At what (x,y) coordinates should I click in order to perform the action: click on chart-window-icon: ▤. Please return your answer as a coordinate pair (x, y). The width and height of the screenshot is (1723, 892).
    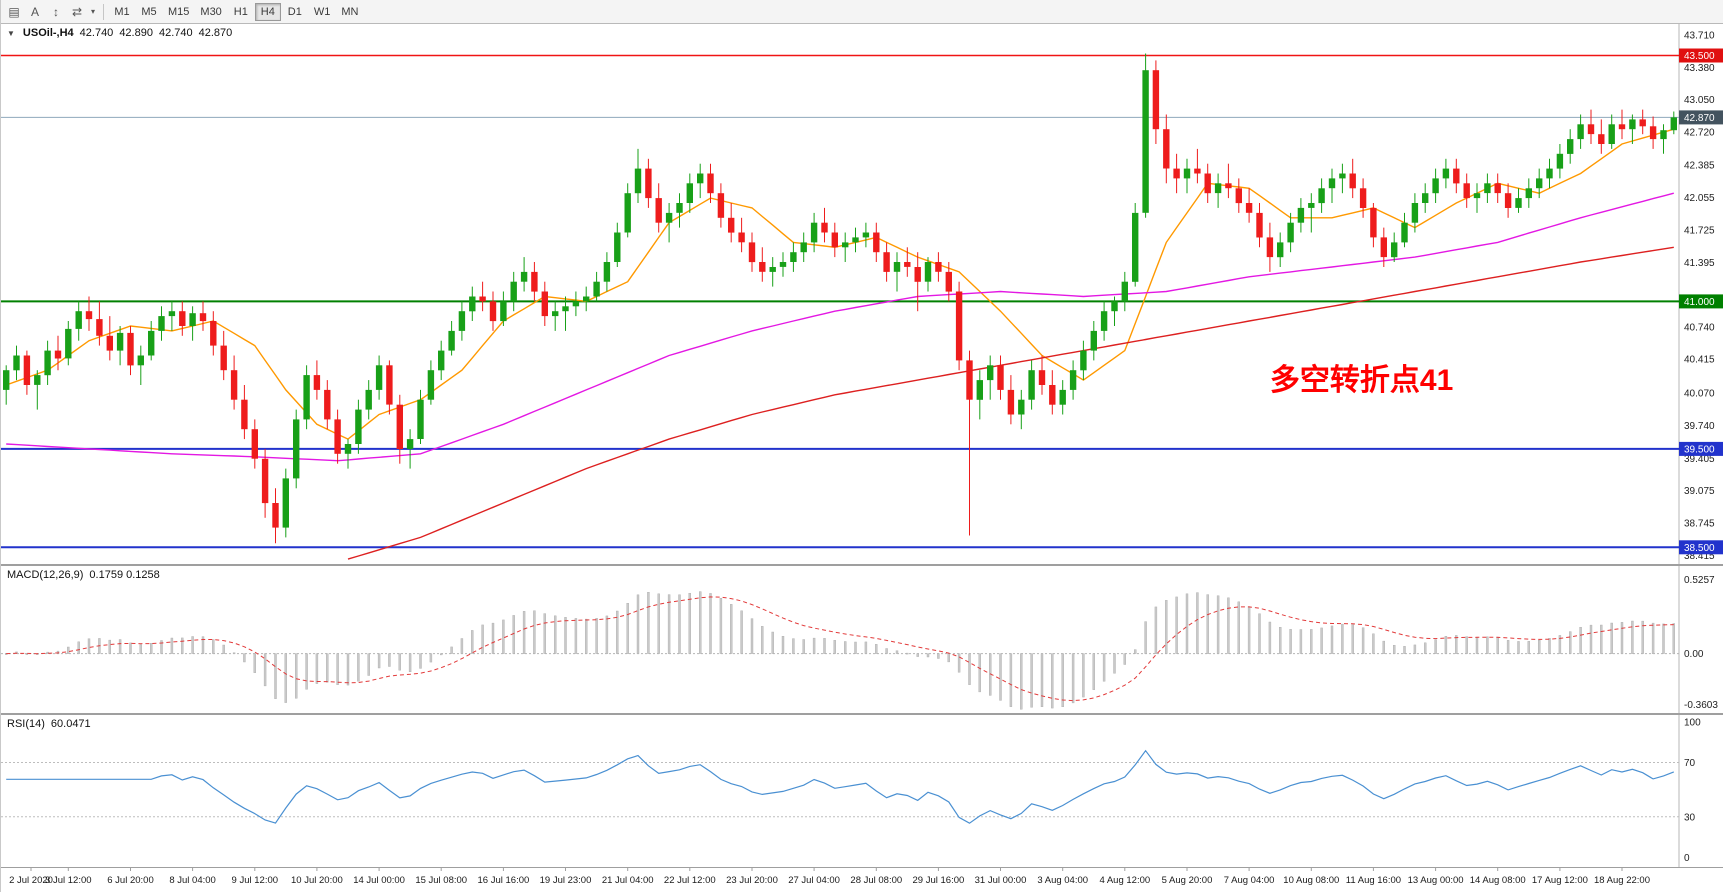
    Looking at the image, I should click on (14, 11).